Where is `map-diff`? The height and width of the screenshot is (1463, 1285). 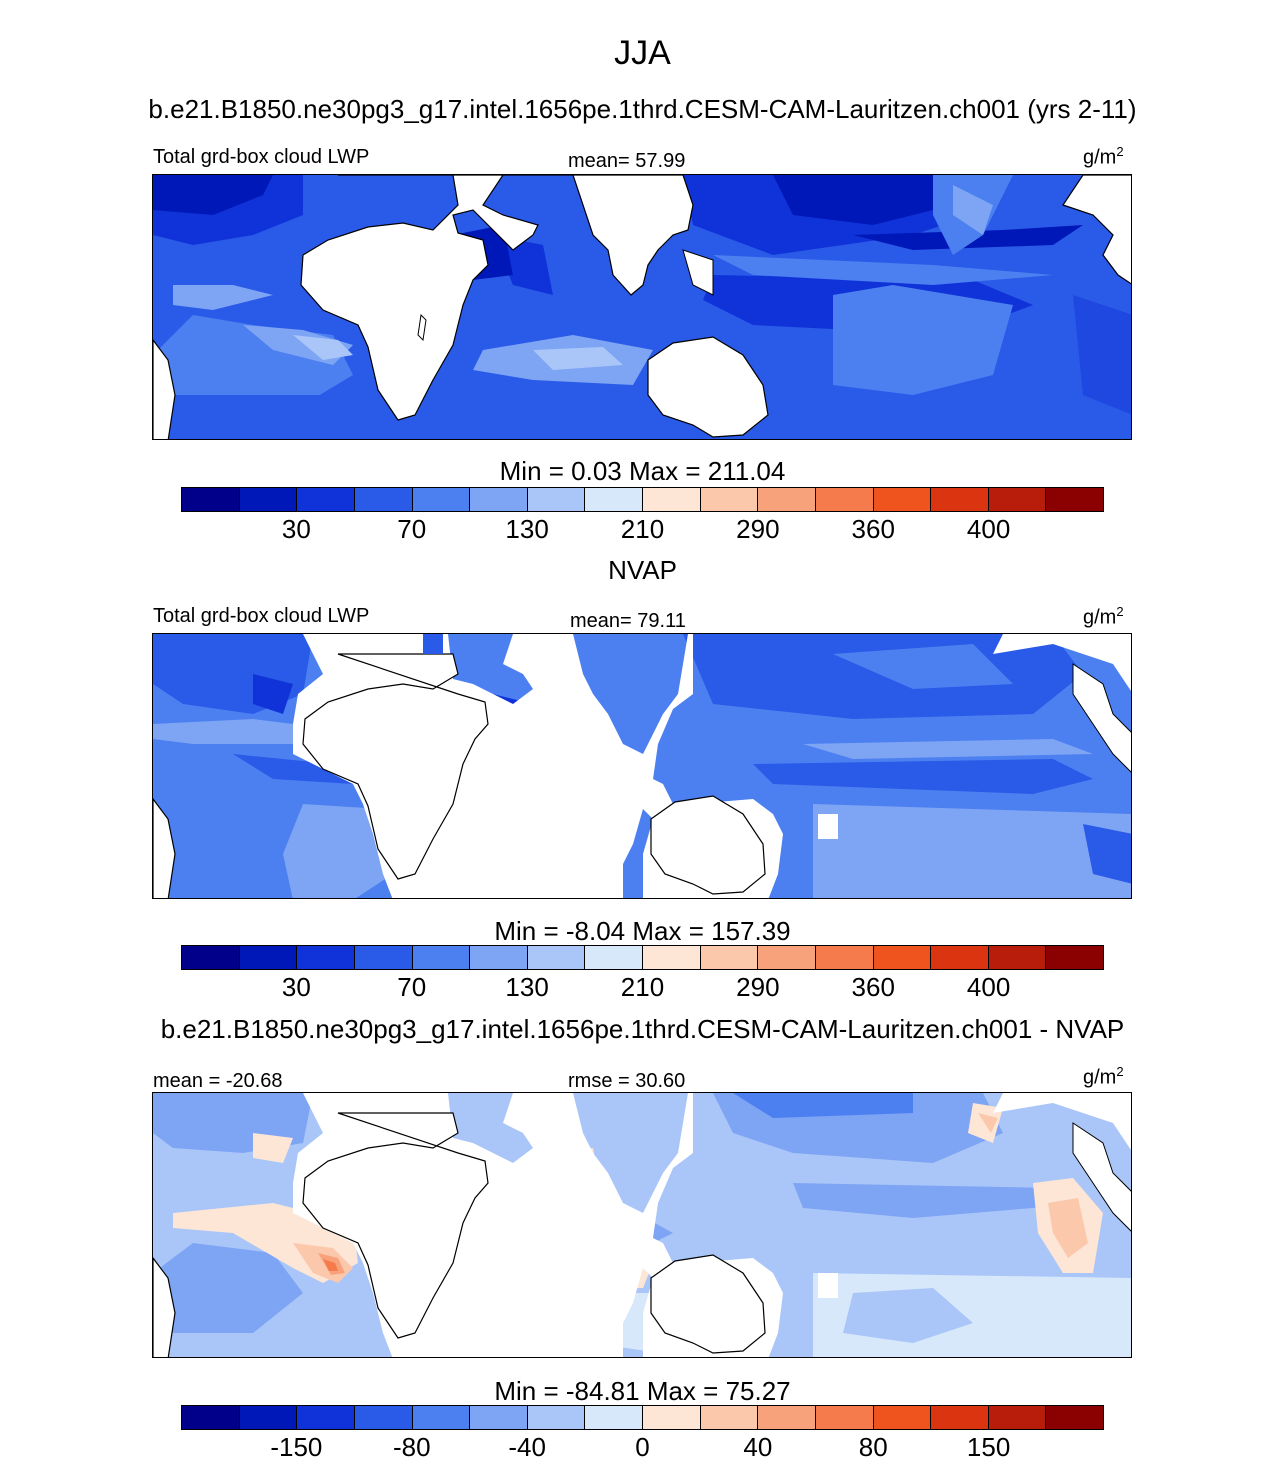
map-diff is located at coordinates (642, 1225).